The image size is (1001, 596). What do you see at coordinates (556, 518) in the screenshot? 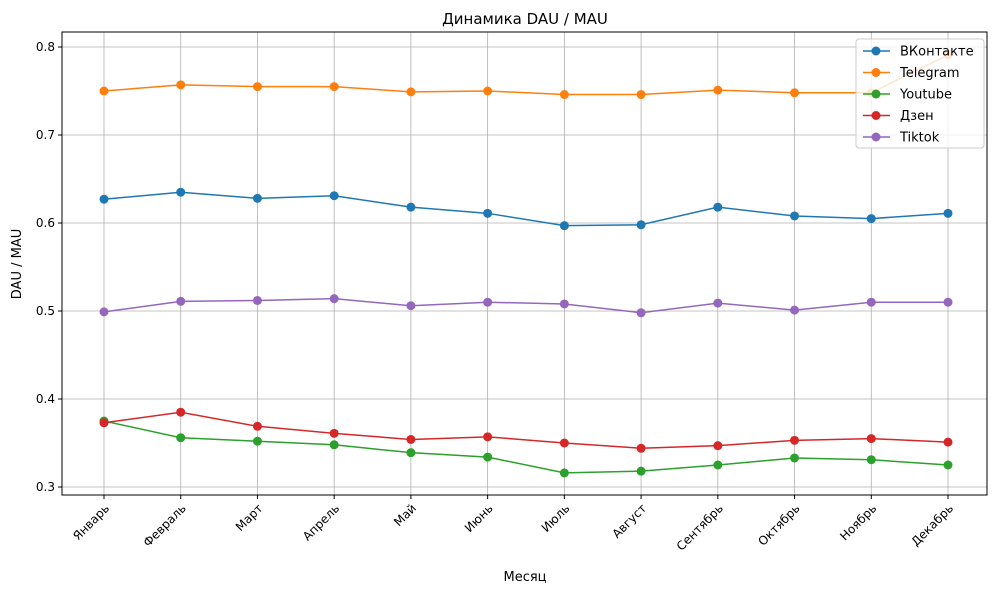
I see `x-tick-label: Июль` at bounding box center [556, 518].